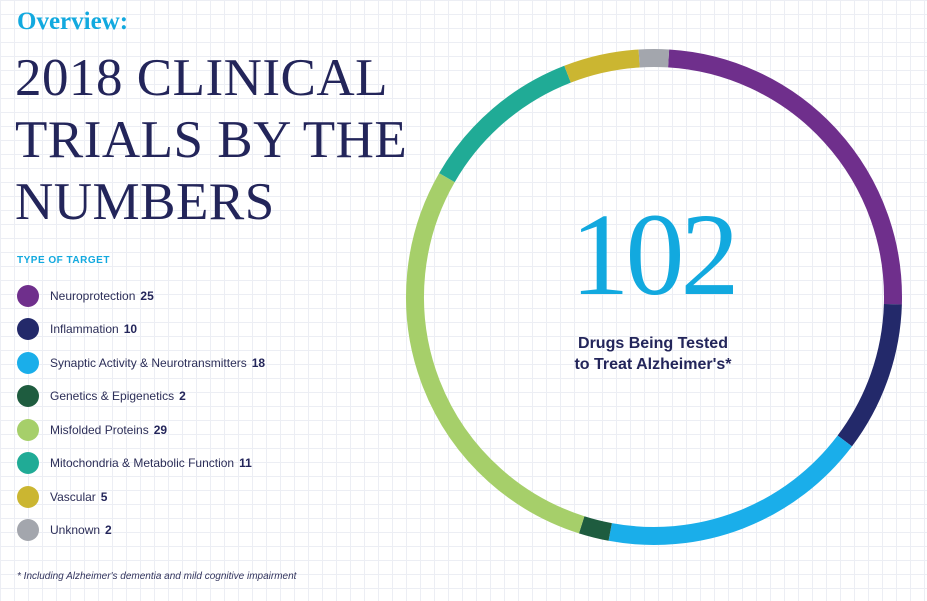 The height and width of the screenshot is (601, 927). I want to click on legend-title: TYPE OF TARGET, so click(63, 260).